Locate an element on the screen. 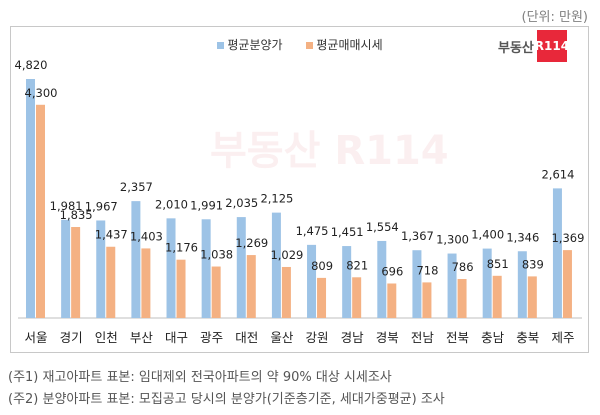 The height and width of the screenshot is (415, 600). category-label: 충남 is located at coordinates (493, 337).